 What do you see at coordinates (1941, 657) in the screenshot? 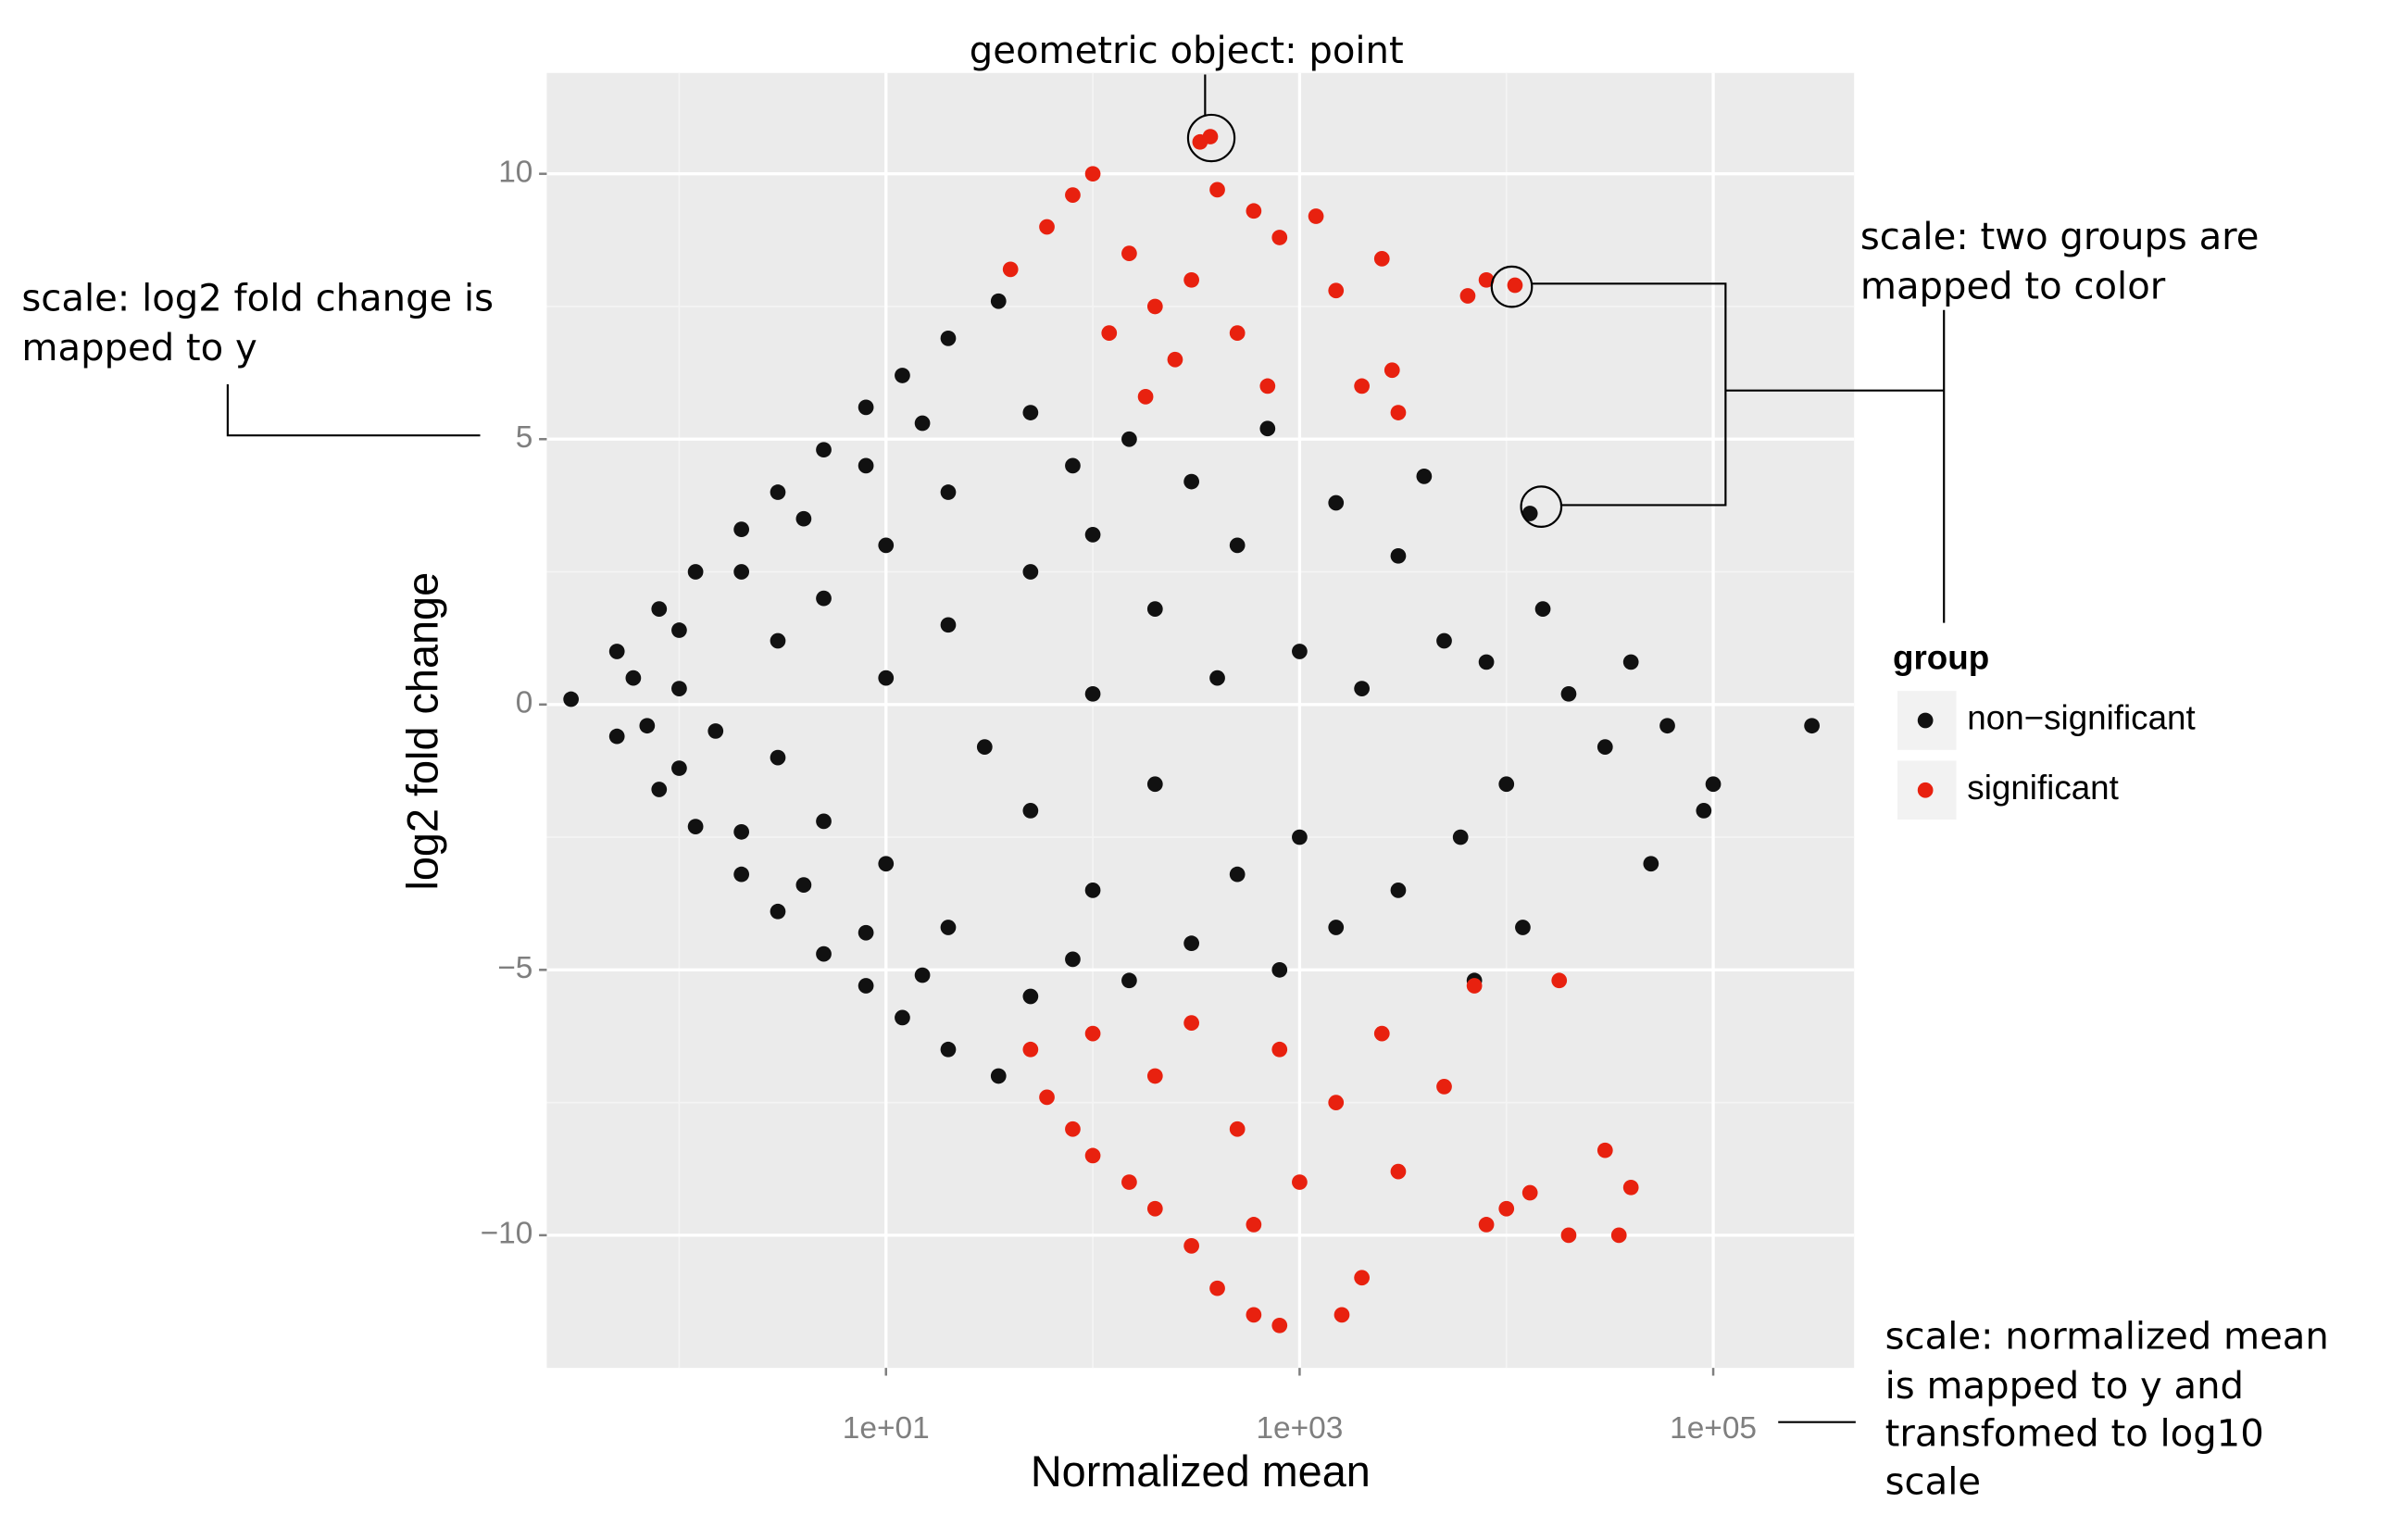
I see `legend-title: group` at bounding box center [1941, 657].